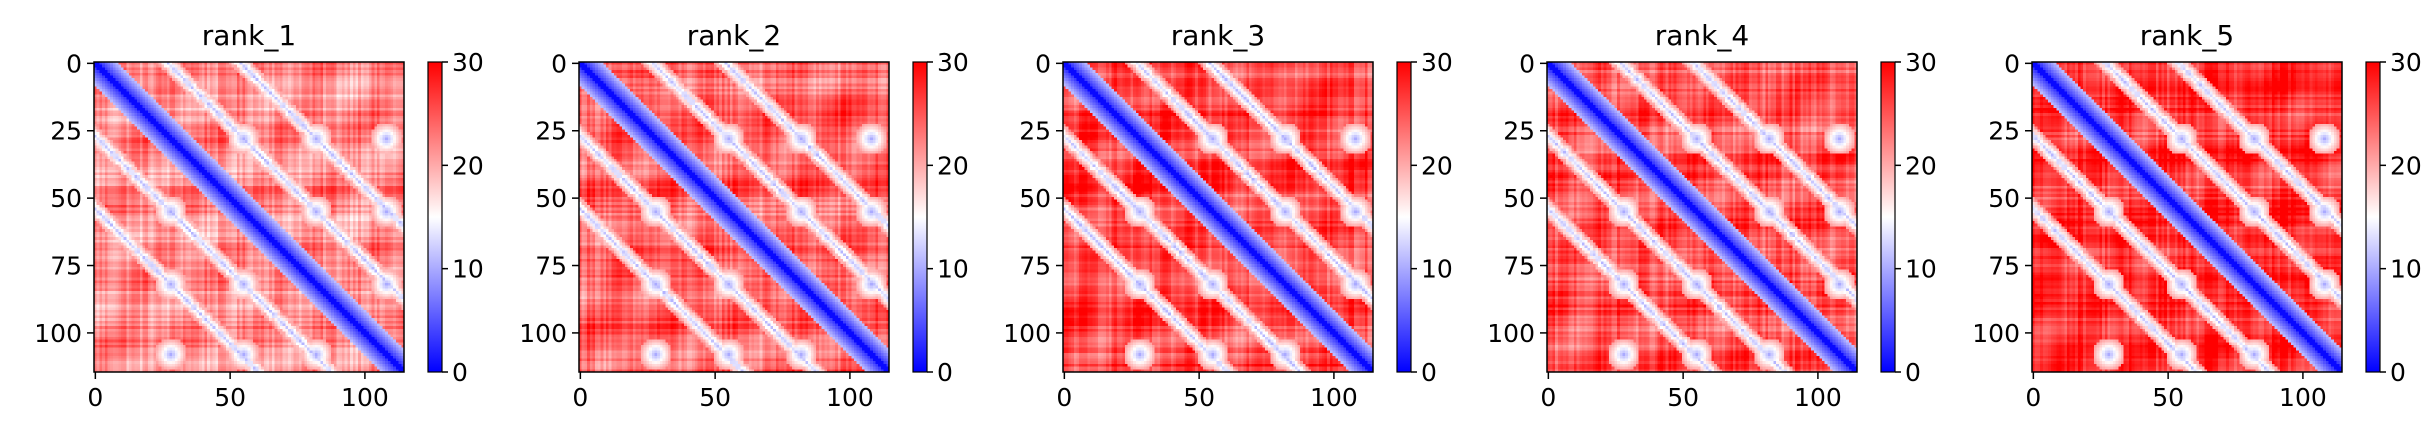 The image size is (2435, 438). I want to click on plot-title: rank_2, so click(734, 35).